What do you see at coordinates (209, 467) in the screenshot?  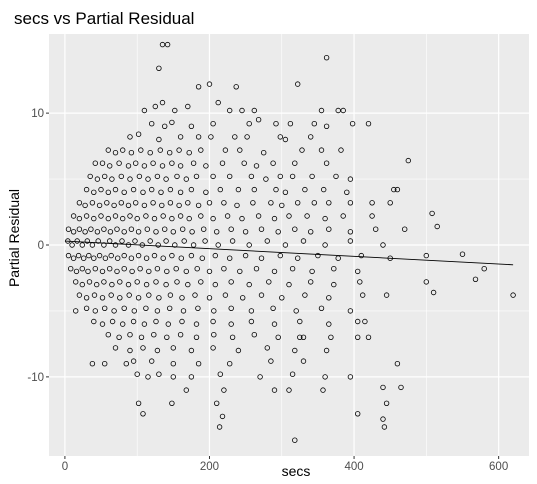 I see `x-tick-label: 200` at bounding box center [209, 467].